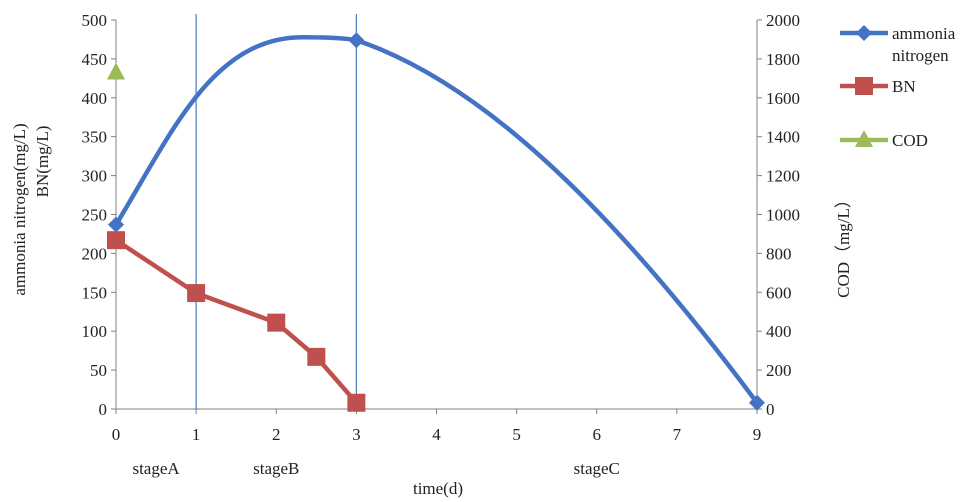 Image resolution: width=973 pixels, height=502 pixels. Describe the element at coordinates (783, 137) in the screenshot. I see `y-right-tick-label: 1400` at that location.